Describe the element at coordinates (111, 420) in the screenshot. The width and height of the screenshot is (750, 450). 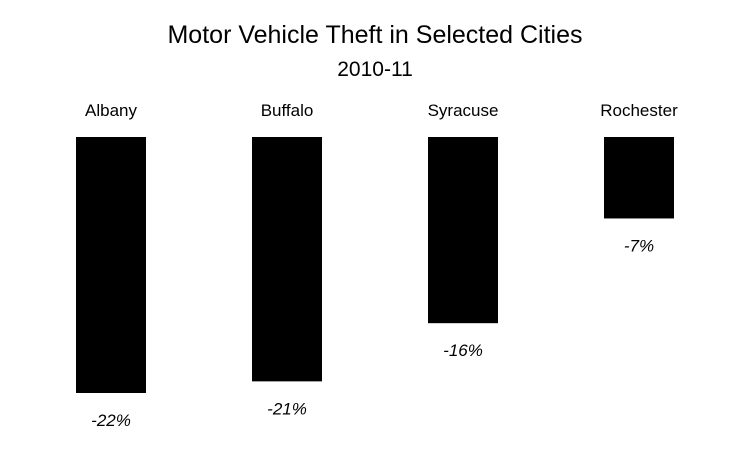
I see `value-label-albany: -22%` at that location.